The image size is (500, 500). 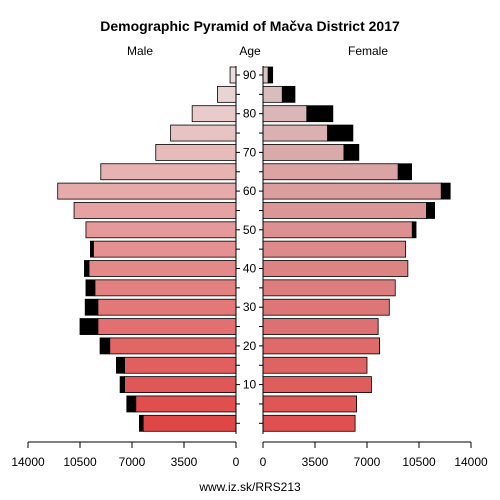 What do you see at coordinates (249, 455) in the screenshot?
I see `x-axes: 14000 10500 7000 3500 0 0 3500 7000 10500 14000` at bounding box center [249, 455].